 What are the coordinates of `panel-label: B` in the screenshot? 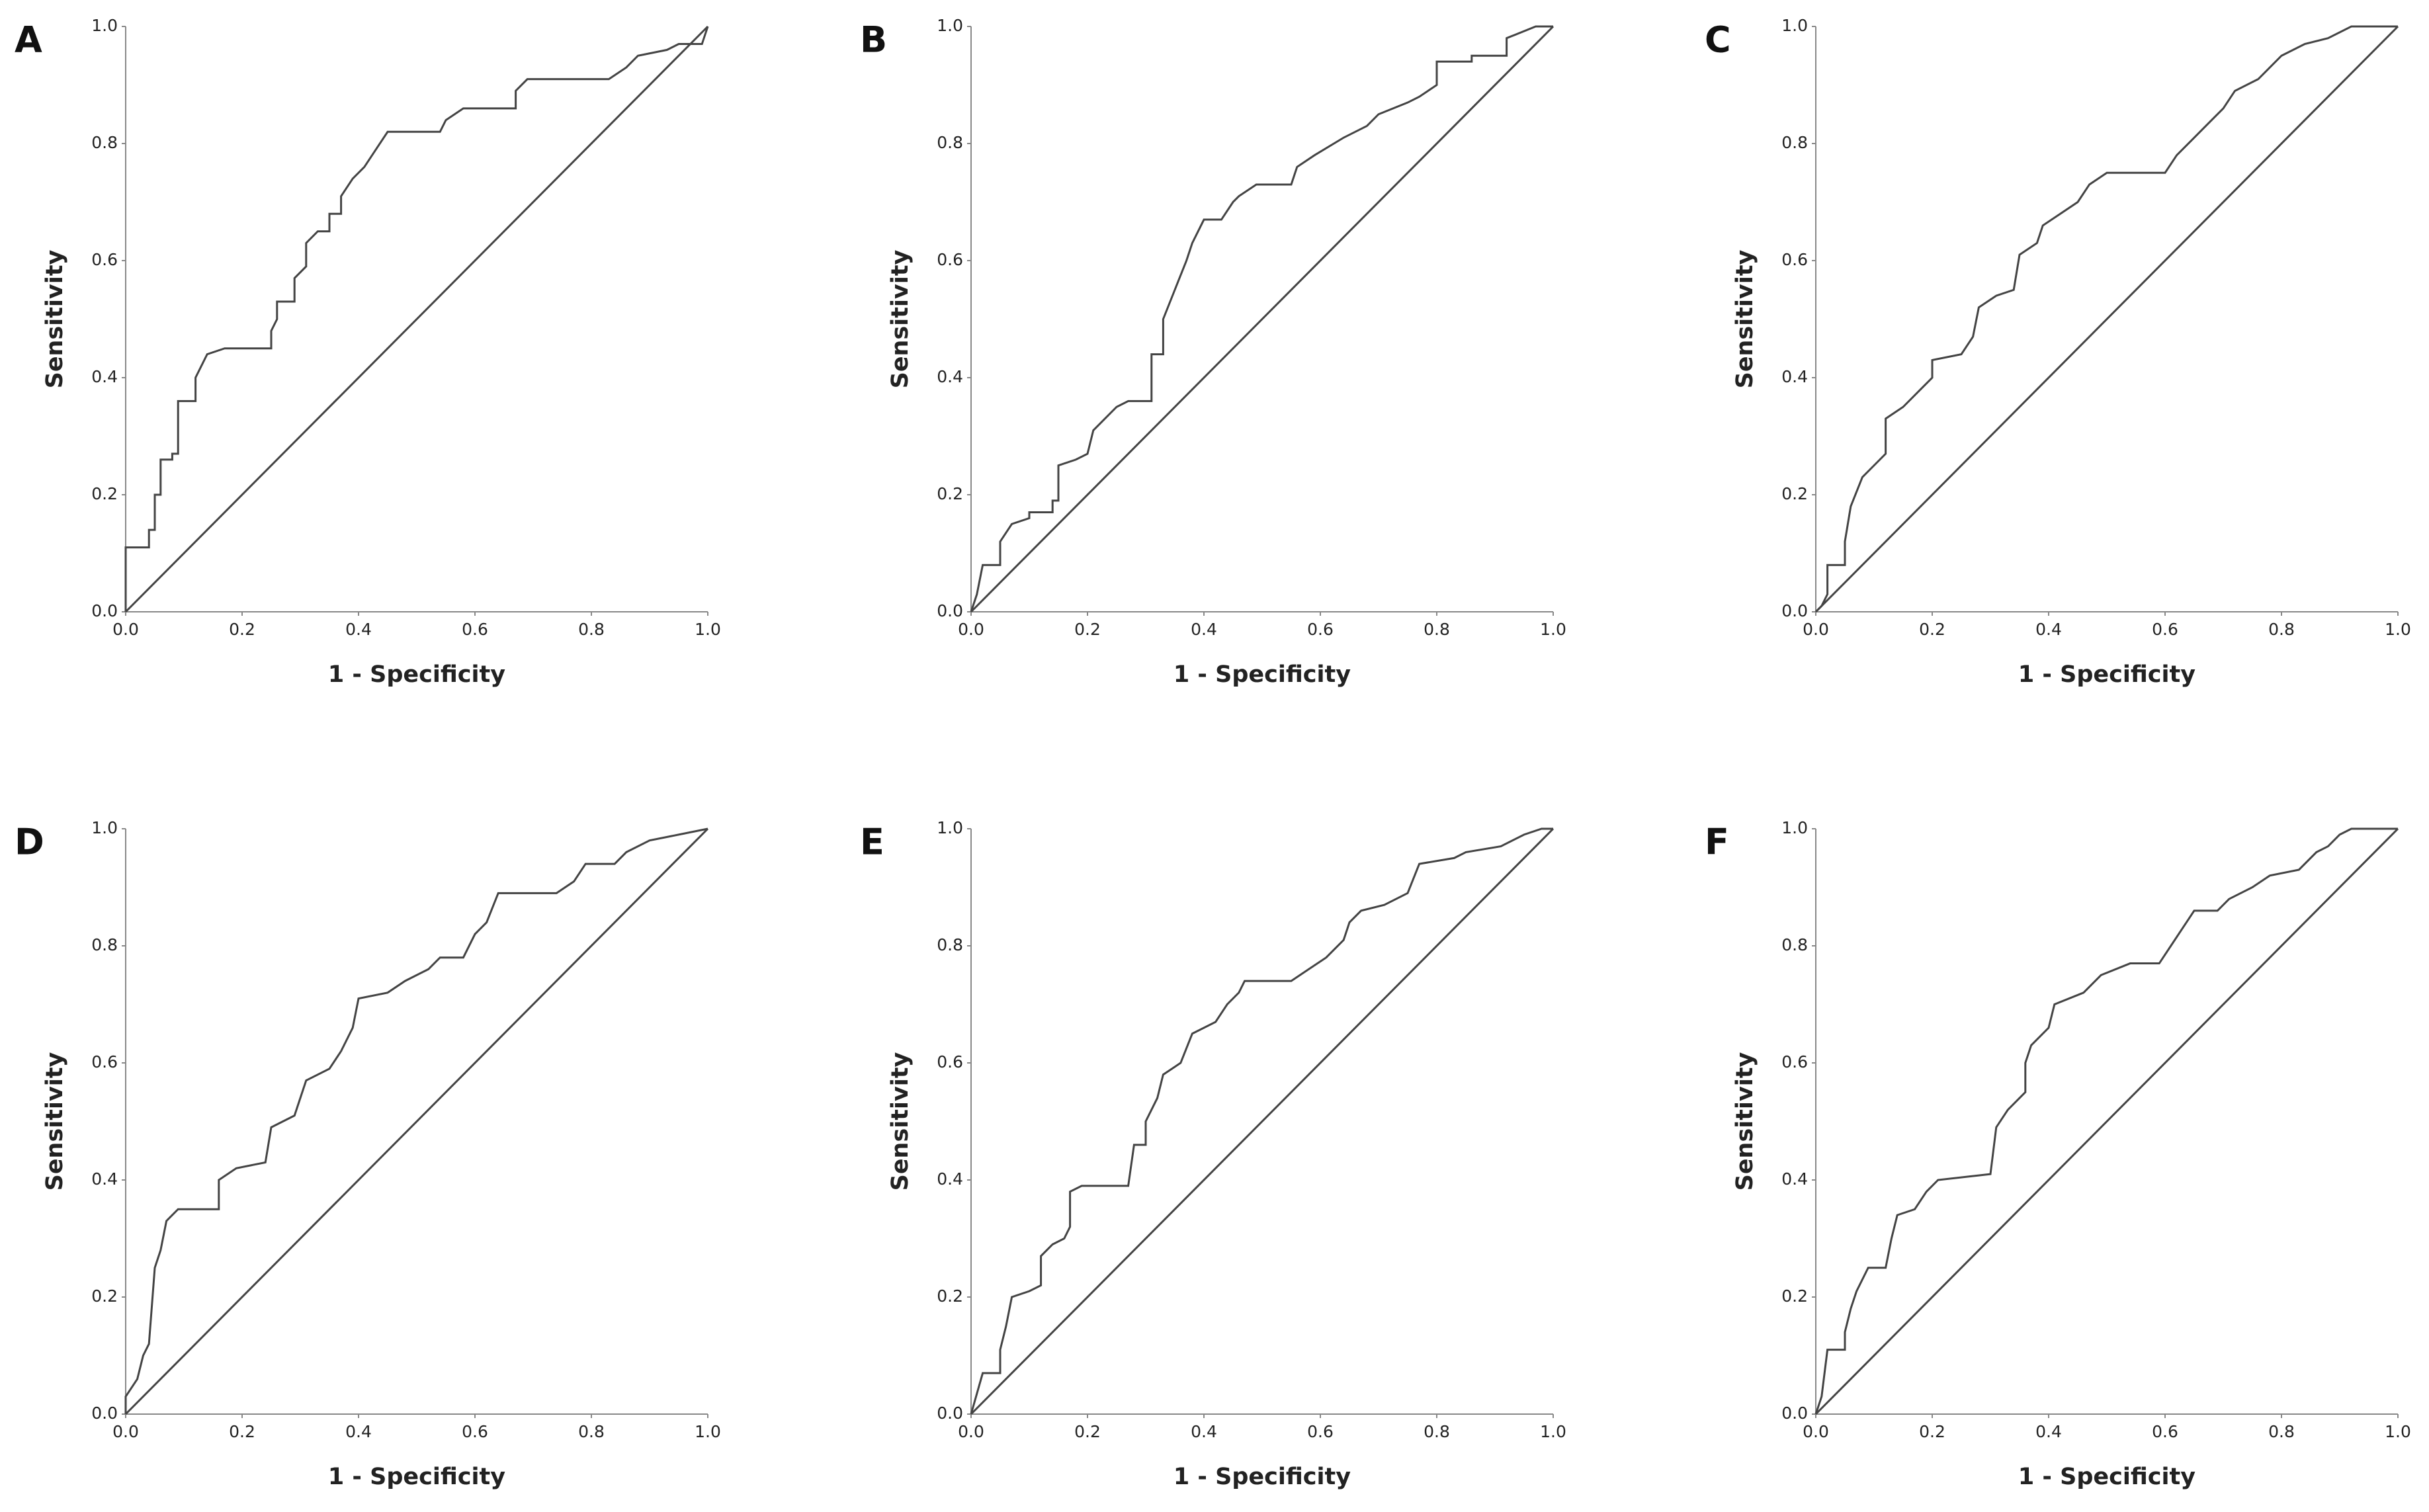 It's located at (873, 40).